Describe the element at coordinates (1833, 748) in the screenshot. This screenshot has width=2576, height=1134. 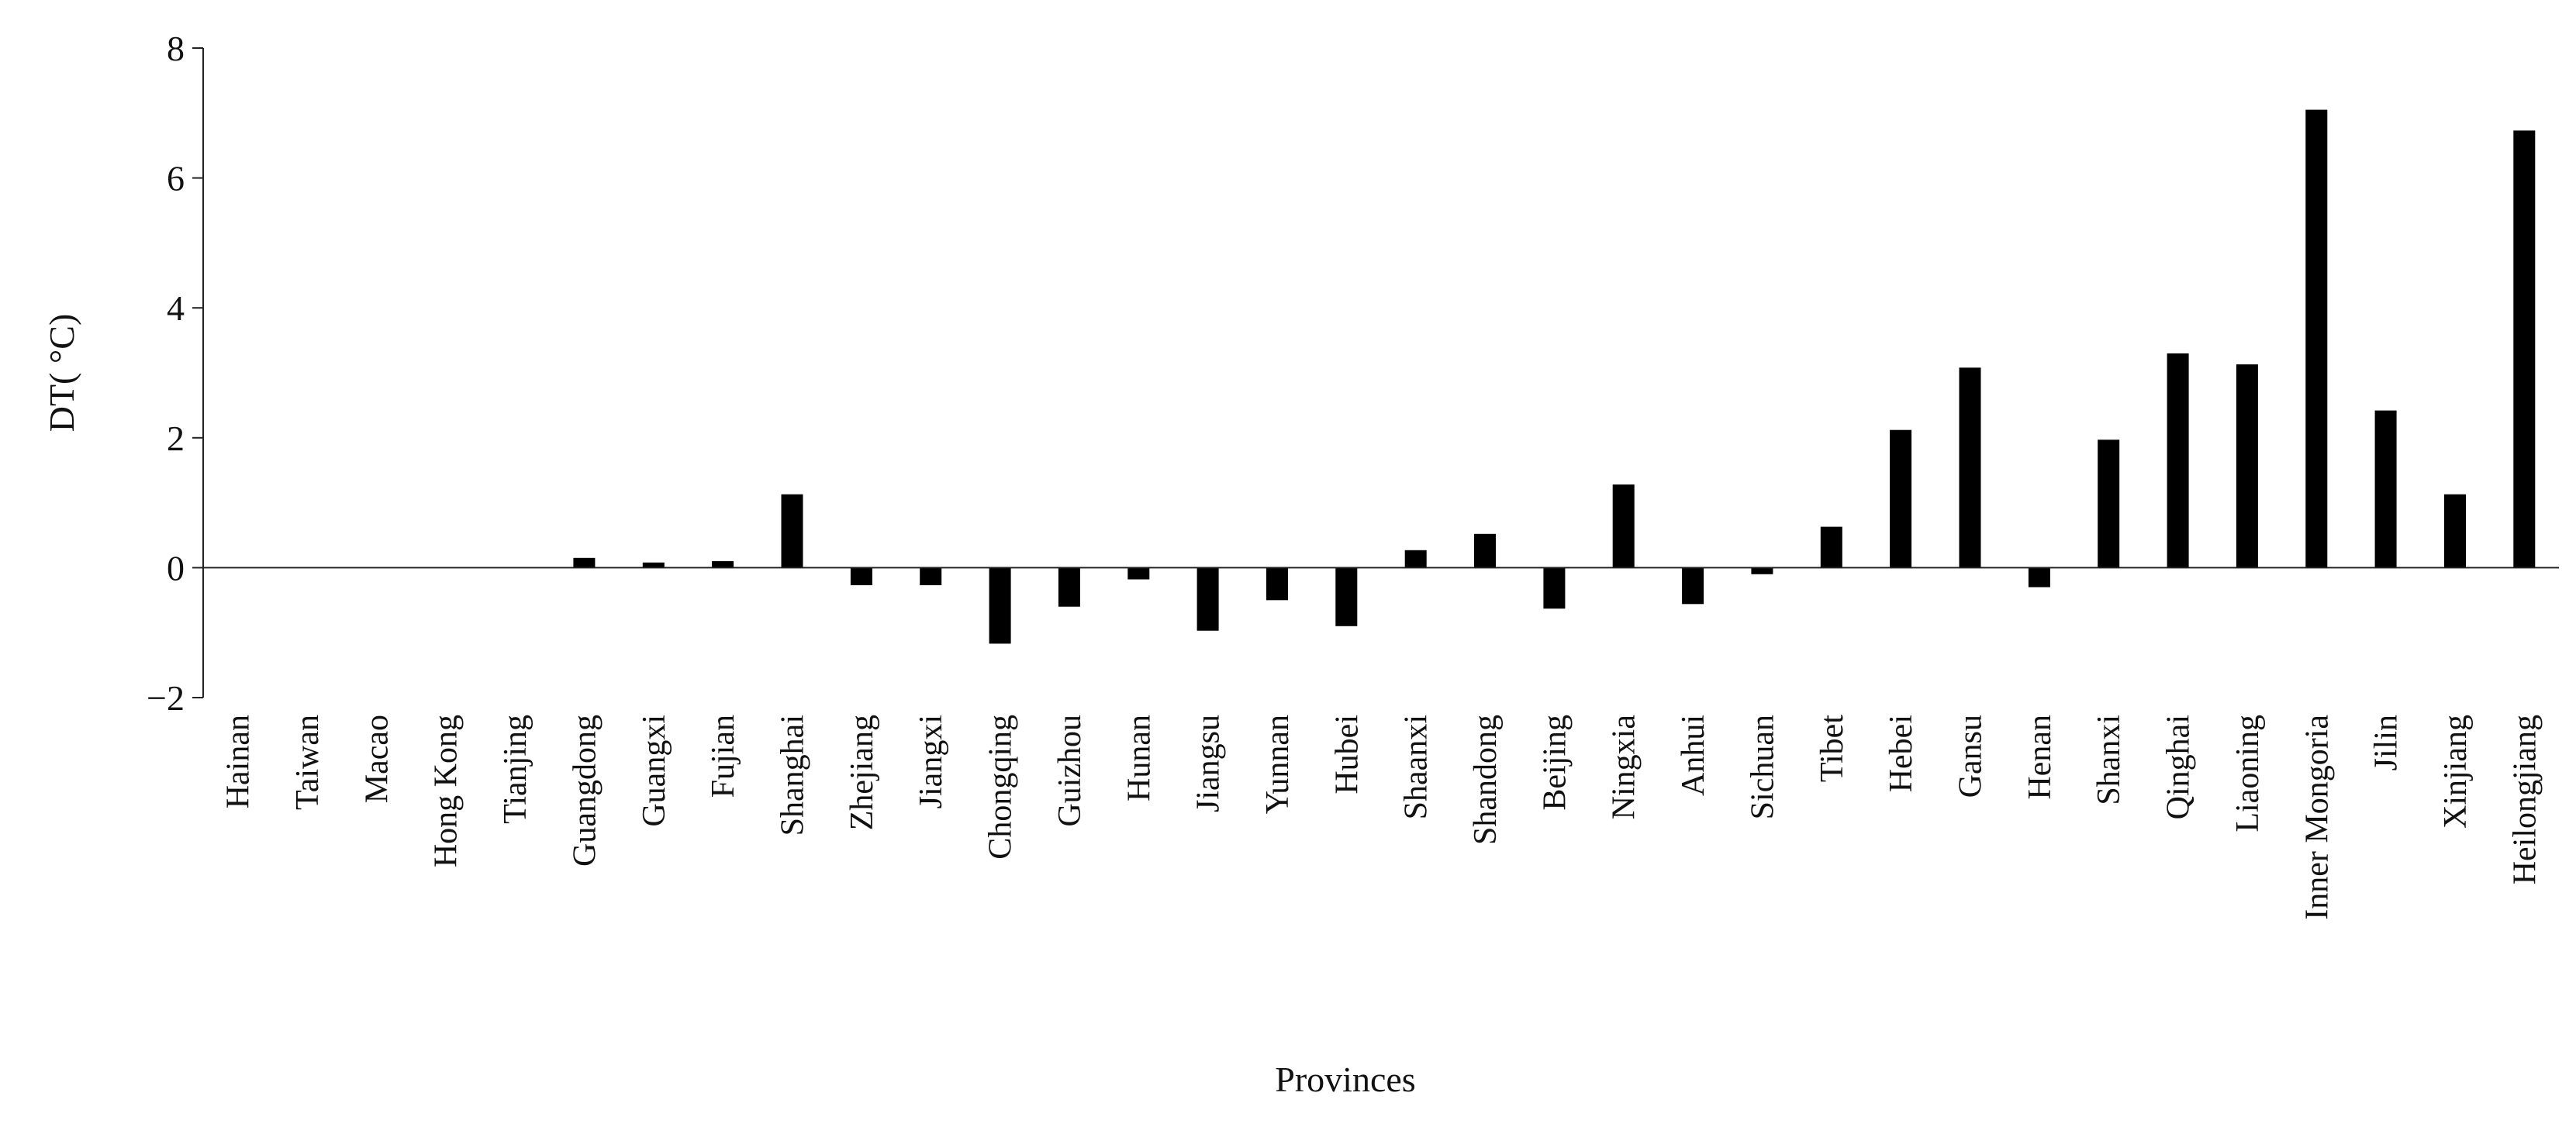
I see `category-label: Tibet` at that location.